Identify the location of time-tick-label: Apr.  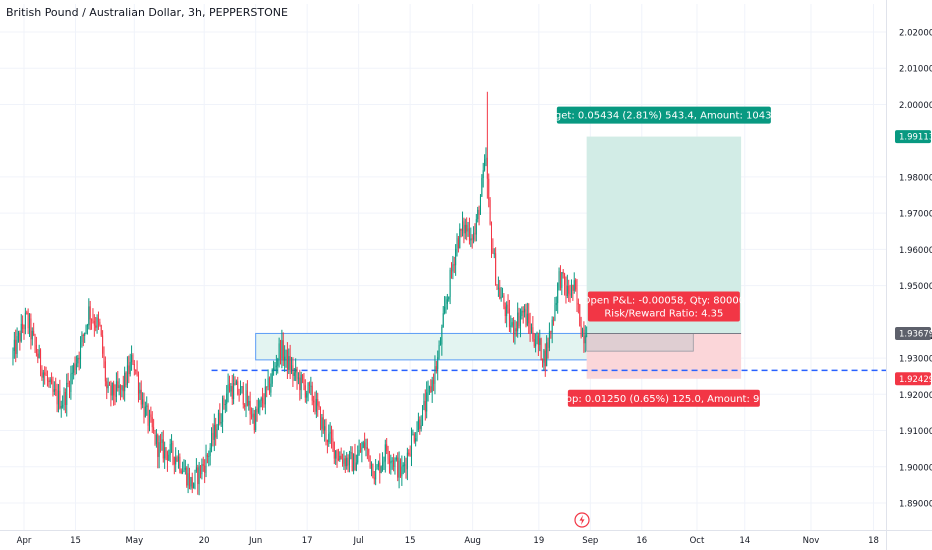
(24, 541).